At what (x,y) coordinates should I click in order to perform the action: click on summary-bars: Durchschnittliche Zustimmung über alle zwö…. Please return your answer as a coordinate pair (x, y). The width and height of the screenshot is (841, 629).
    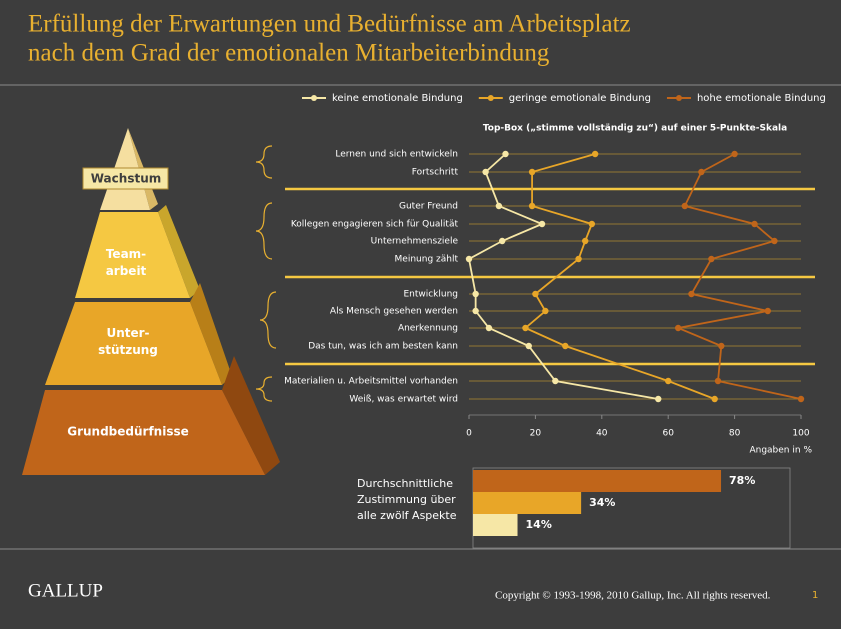
    Looking at the image, I should click on (574, 508).